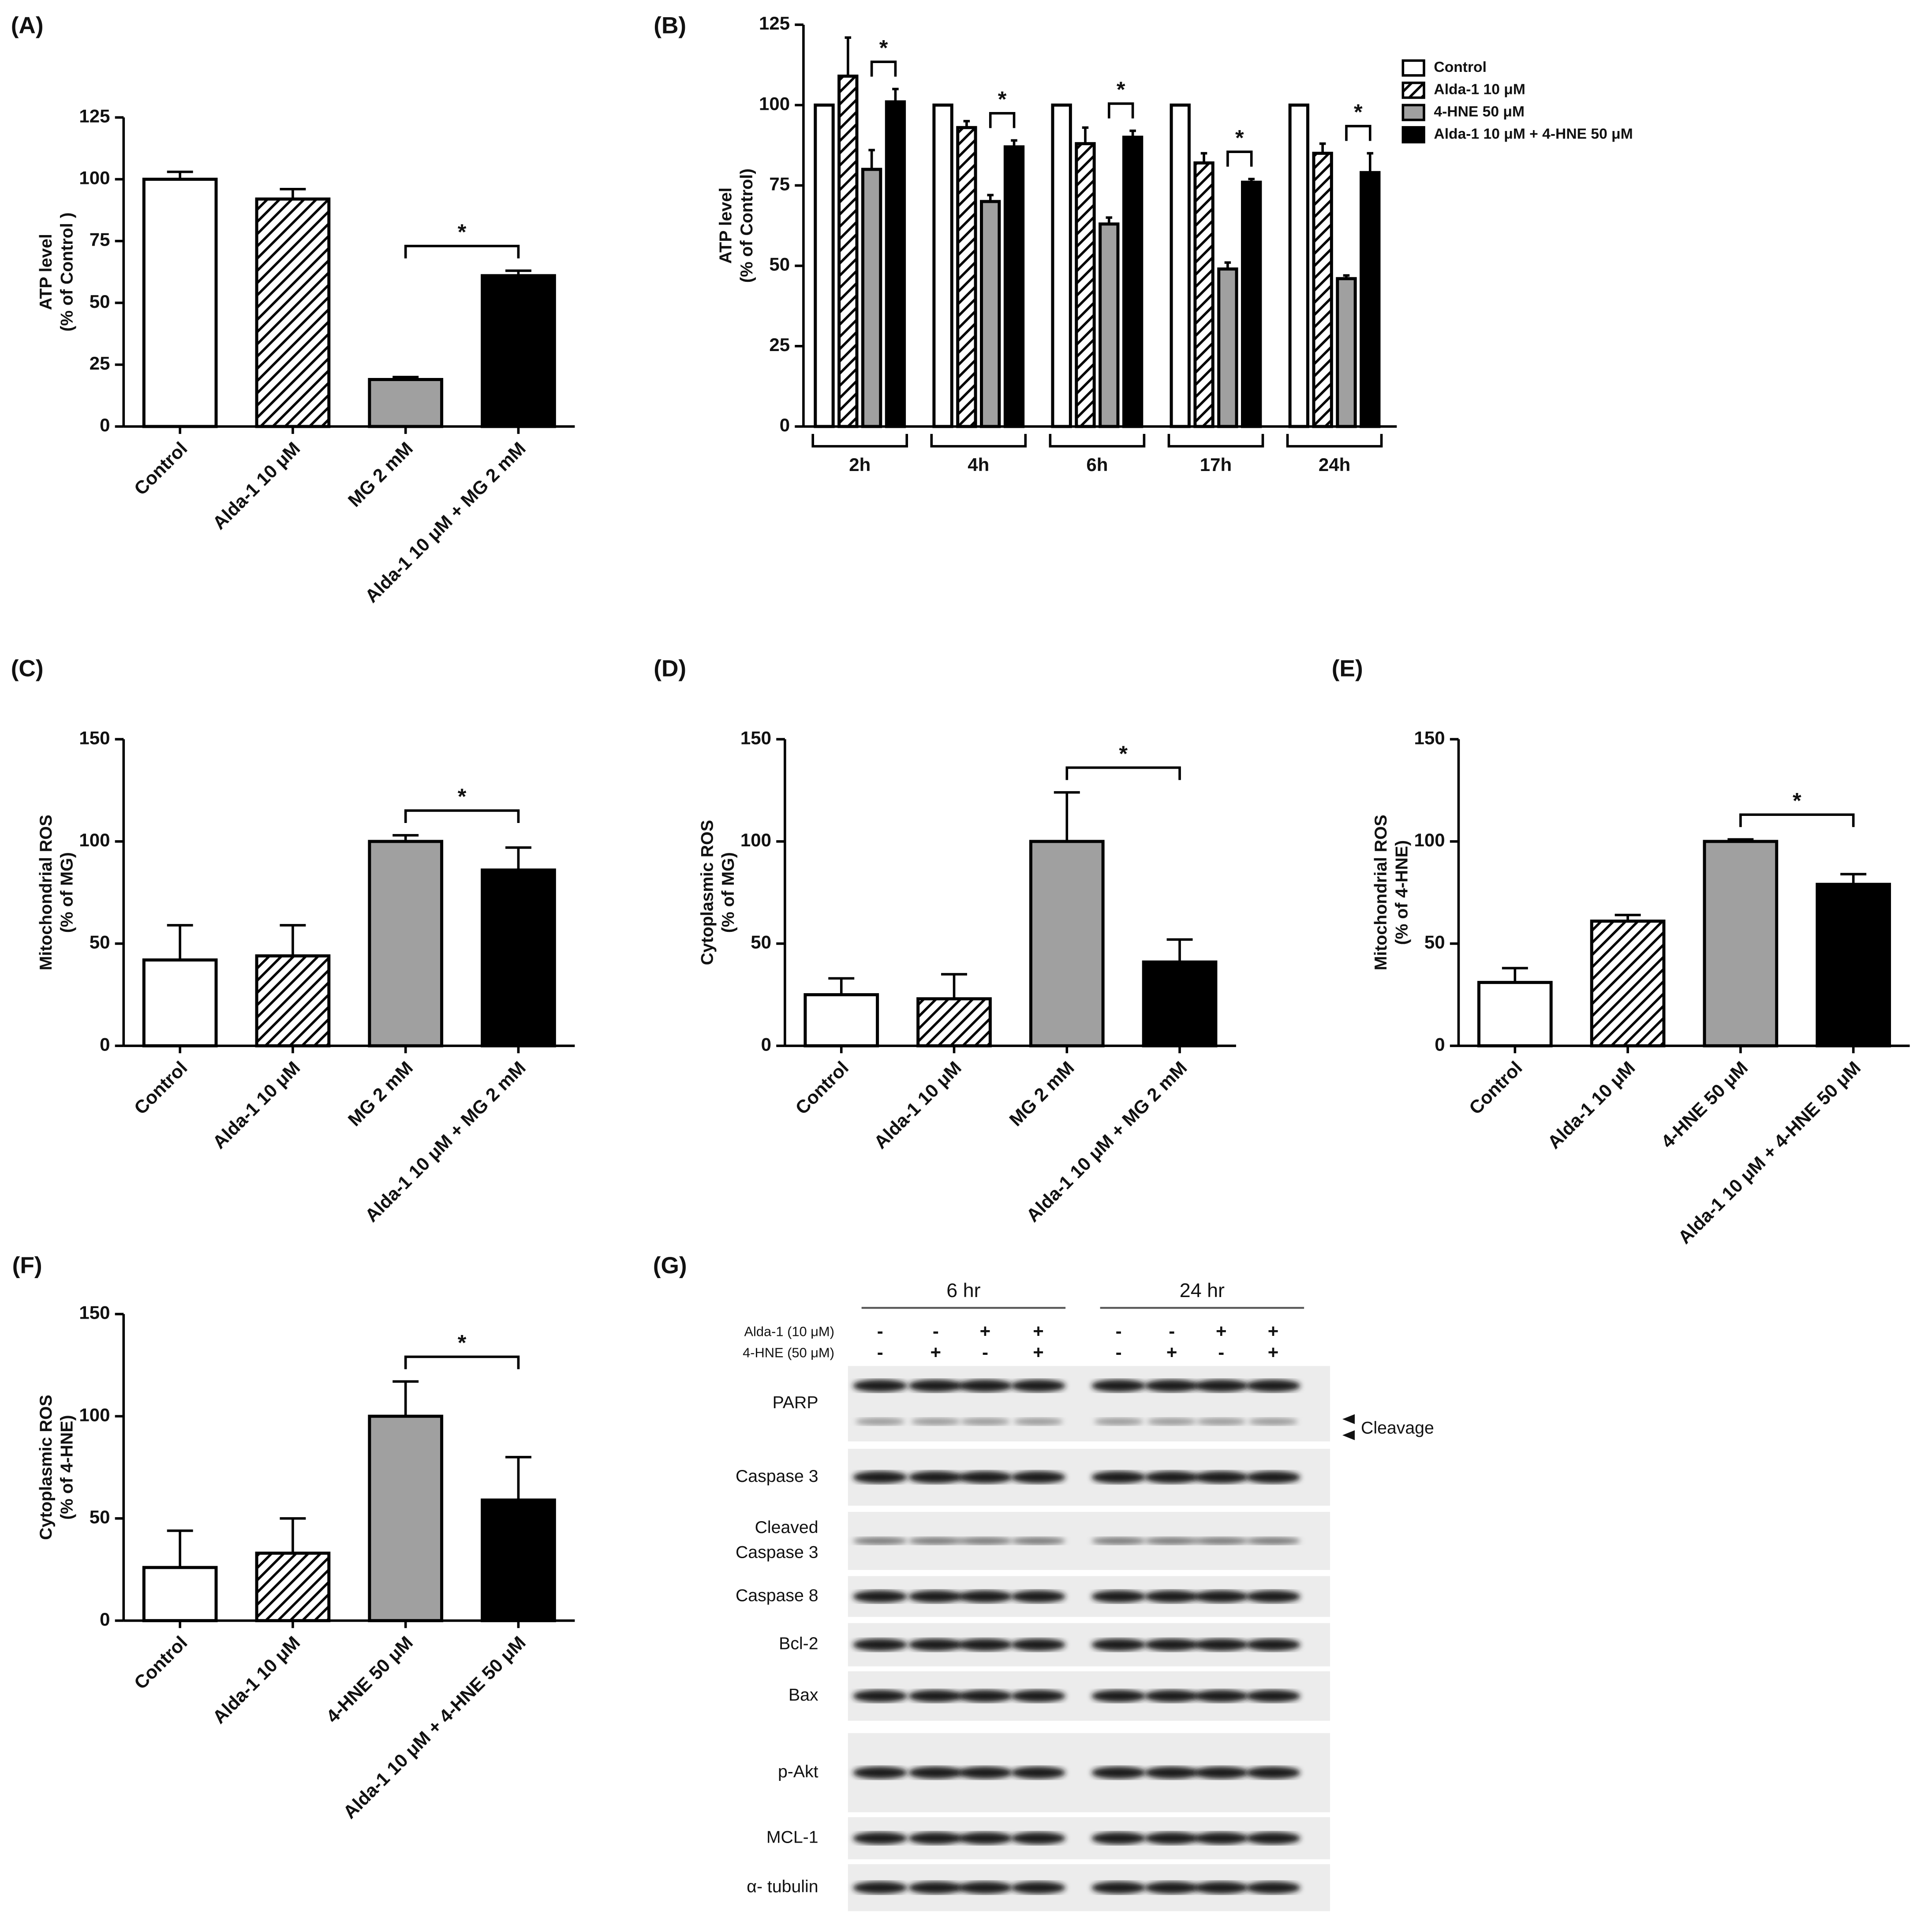 The width and height of the screenshot is (1932, 1922). Describe the element at coordinates (747, 225) in the screenshot. I see `y-axis-label: (% of Control)` at that location.